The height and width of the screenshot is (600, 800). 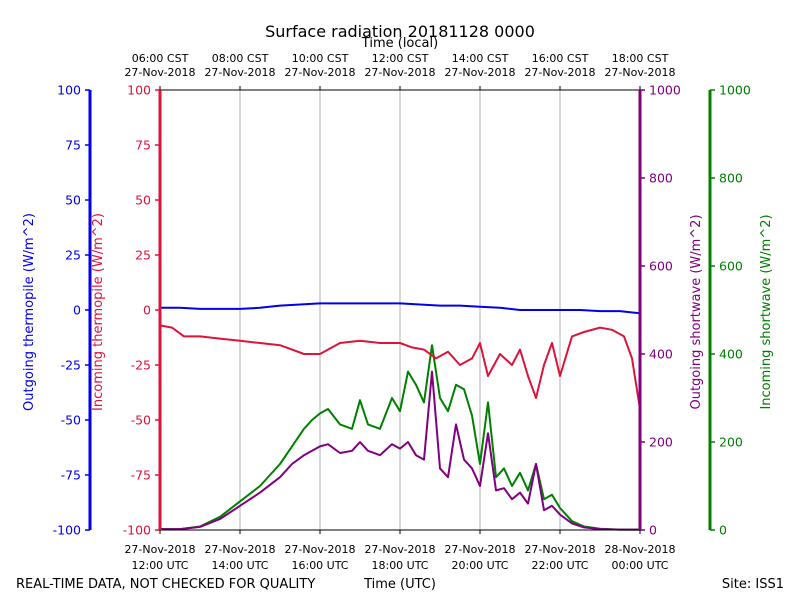 I want to click on x-axis-label: Time (UTC), so click(x=399, y=584).